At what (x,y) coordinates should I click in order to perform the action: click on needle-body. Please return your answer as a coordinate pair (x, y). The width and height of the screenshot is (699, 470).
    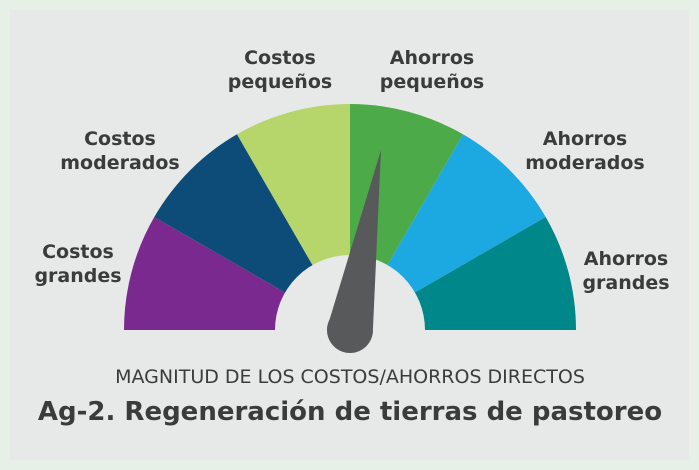
    Looking at the image, I should click on (354, 239).